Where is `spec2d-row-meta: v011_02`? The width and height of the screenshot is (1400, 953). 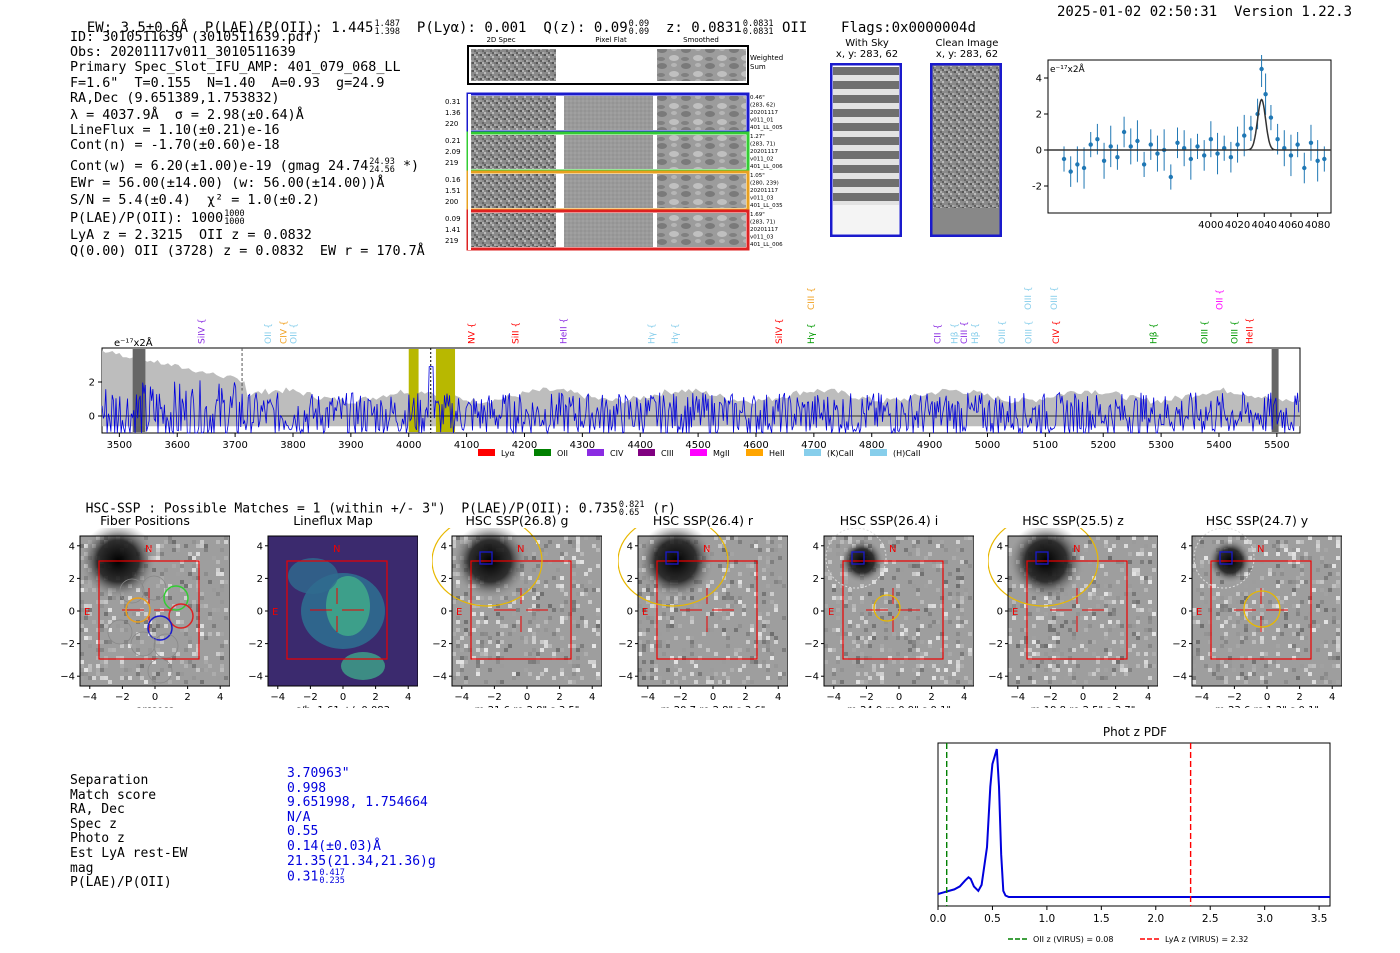 spec2d-row-meta: v011_02 is located at coordinates (762, 160).